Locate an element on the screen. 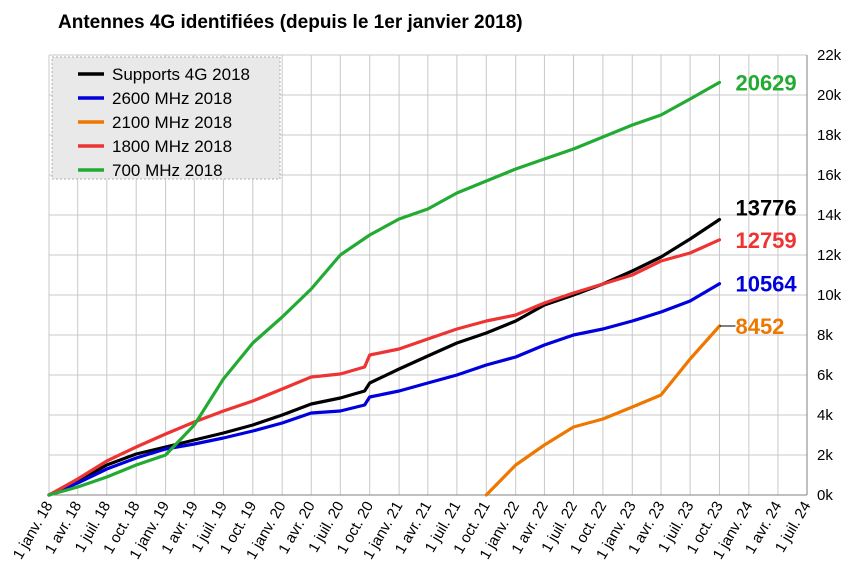 Image resolution: width=866 pixels, height=578 pixels. series-end-label-3: 12759 is located at coordinates (765, 240).